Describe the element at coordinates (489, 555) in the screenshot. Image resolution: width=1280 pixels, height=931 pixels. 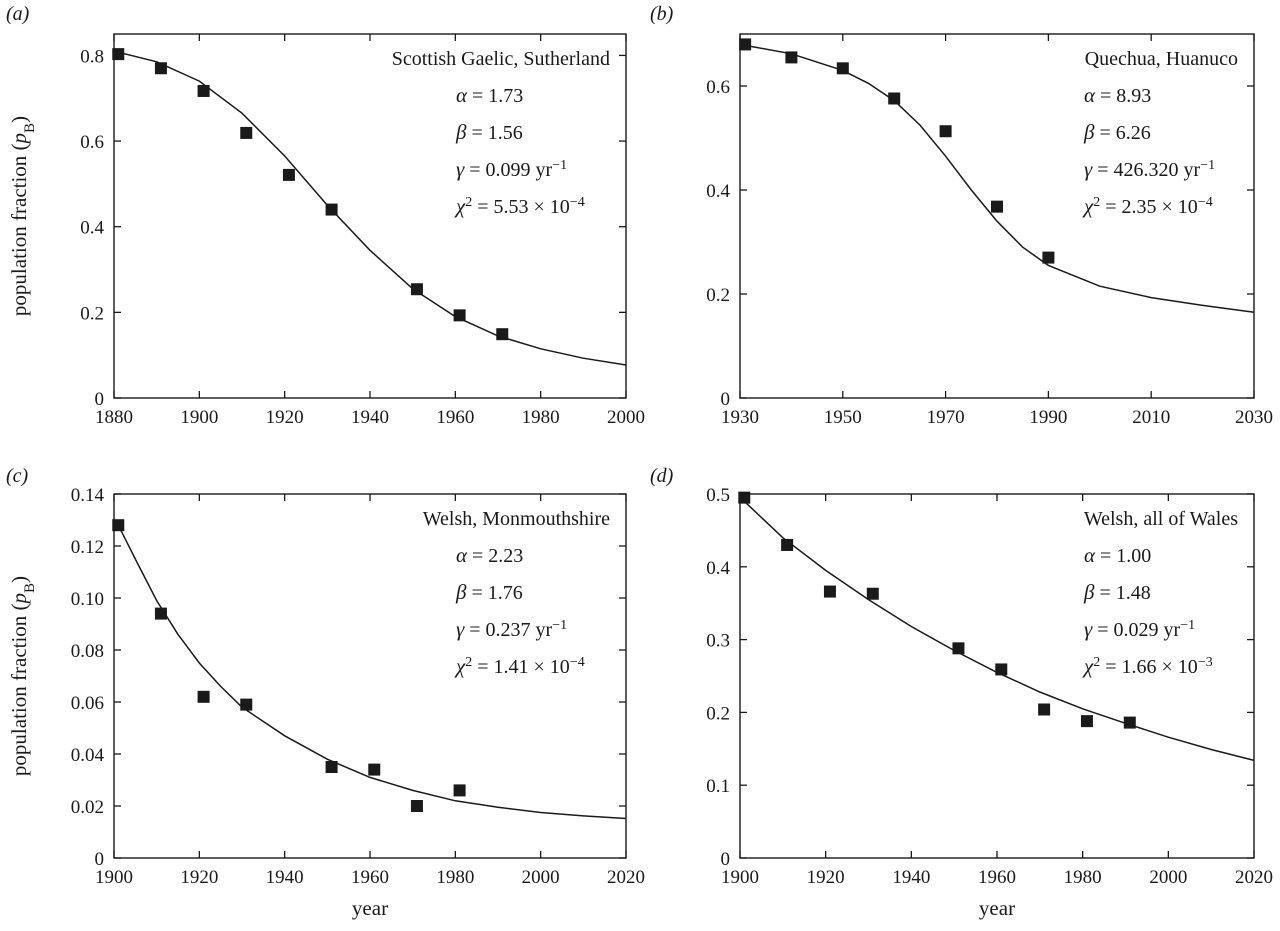
I see `param-text: α = 2.23` at that location.